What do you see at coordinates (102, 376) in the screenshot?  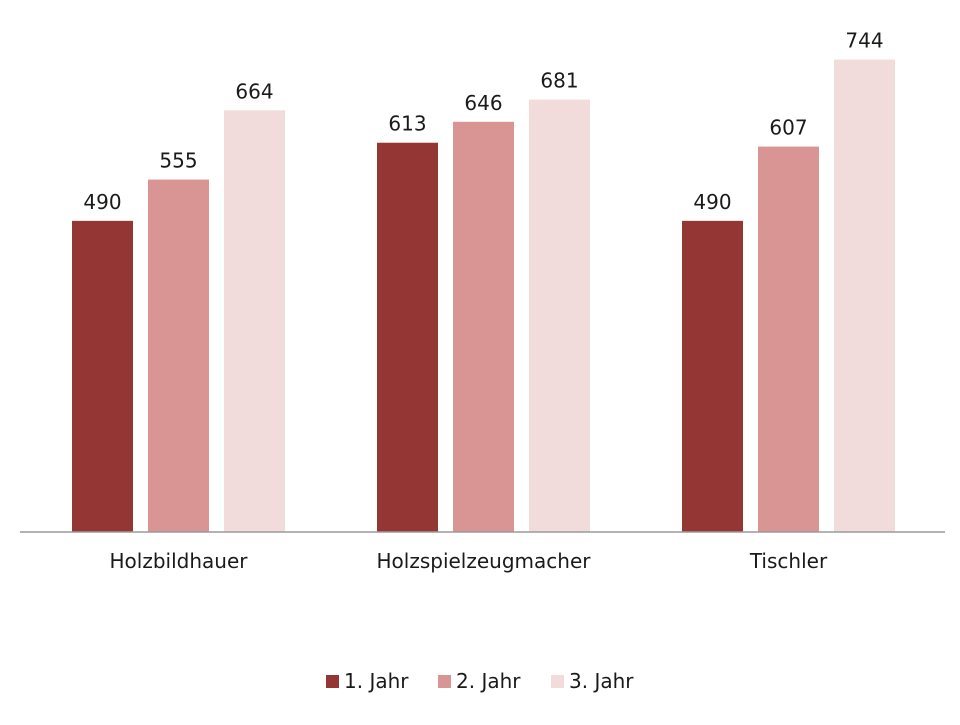 I see `bar-holzbildhauer-1-jahr` at bounding box center [102, 376].